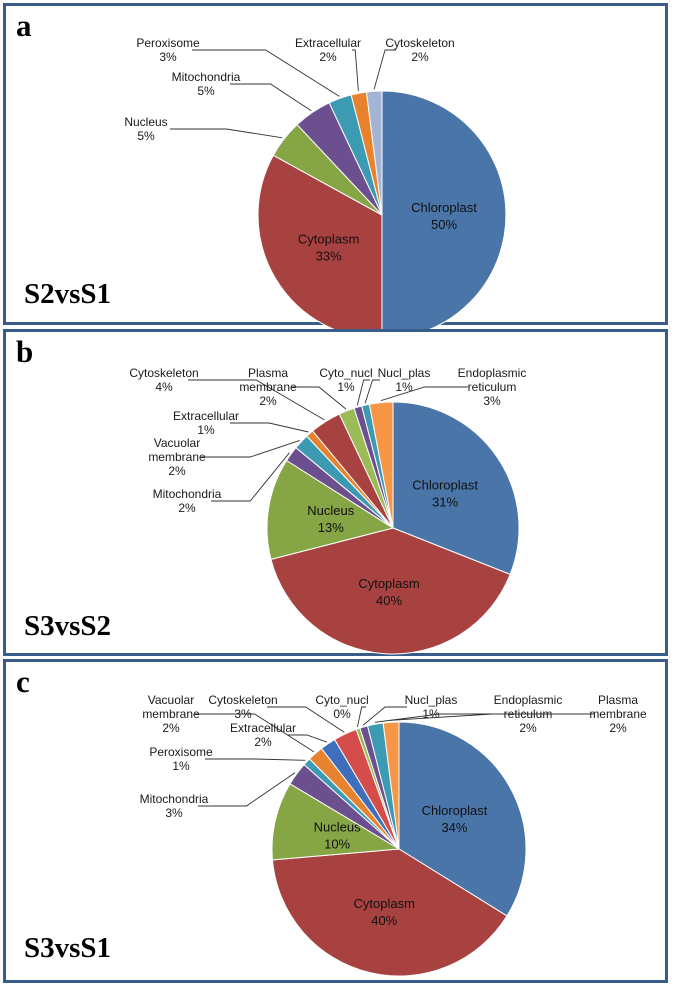 The height and width of the screenshot is (986, 675). What do you see at coordinates (164, 387) in the screenshot?
I see `callout-percent: 4%` at bounding box center [164, 387].